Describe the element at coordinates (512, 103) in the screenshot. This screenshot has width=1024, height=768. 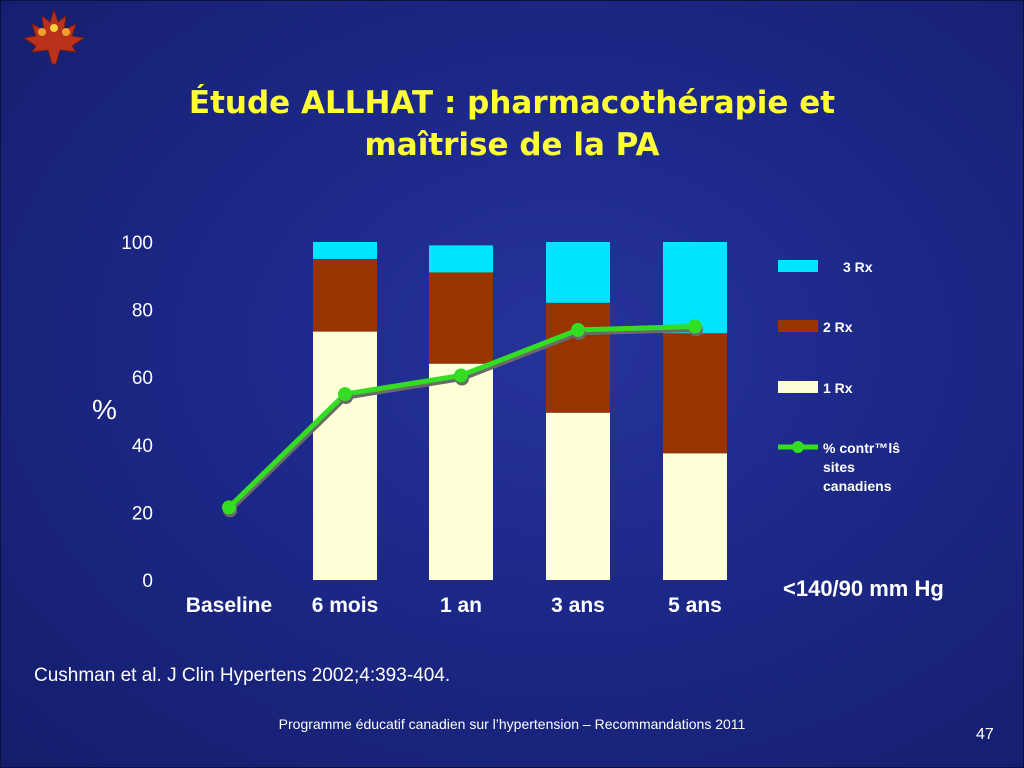
I see `slide-title-line-1: Étude ALLHAT : pharmacothérapie et` at that location.